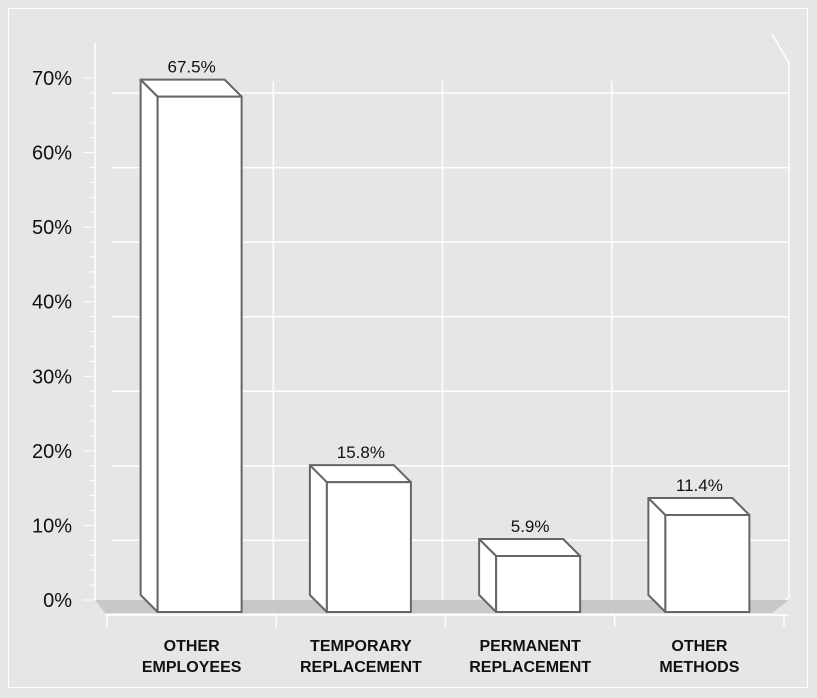 This screenshot has width=817, height=698. I want to click on y-tick-label: 70%, so click(52, 79).